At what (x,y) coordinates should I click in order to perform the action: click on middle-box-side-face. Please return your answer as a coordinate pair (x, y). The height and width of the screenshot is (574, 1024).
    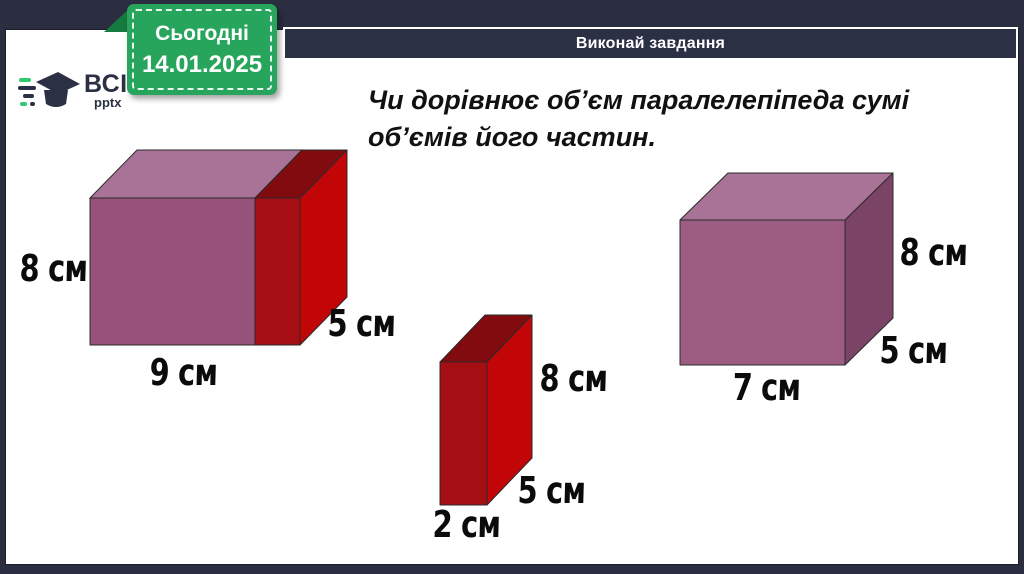
    Looking at the image, I should click on (509, 410).